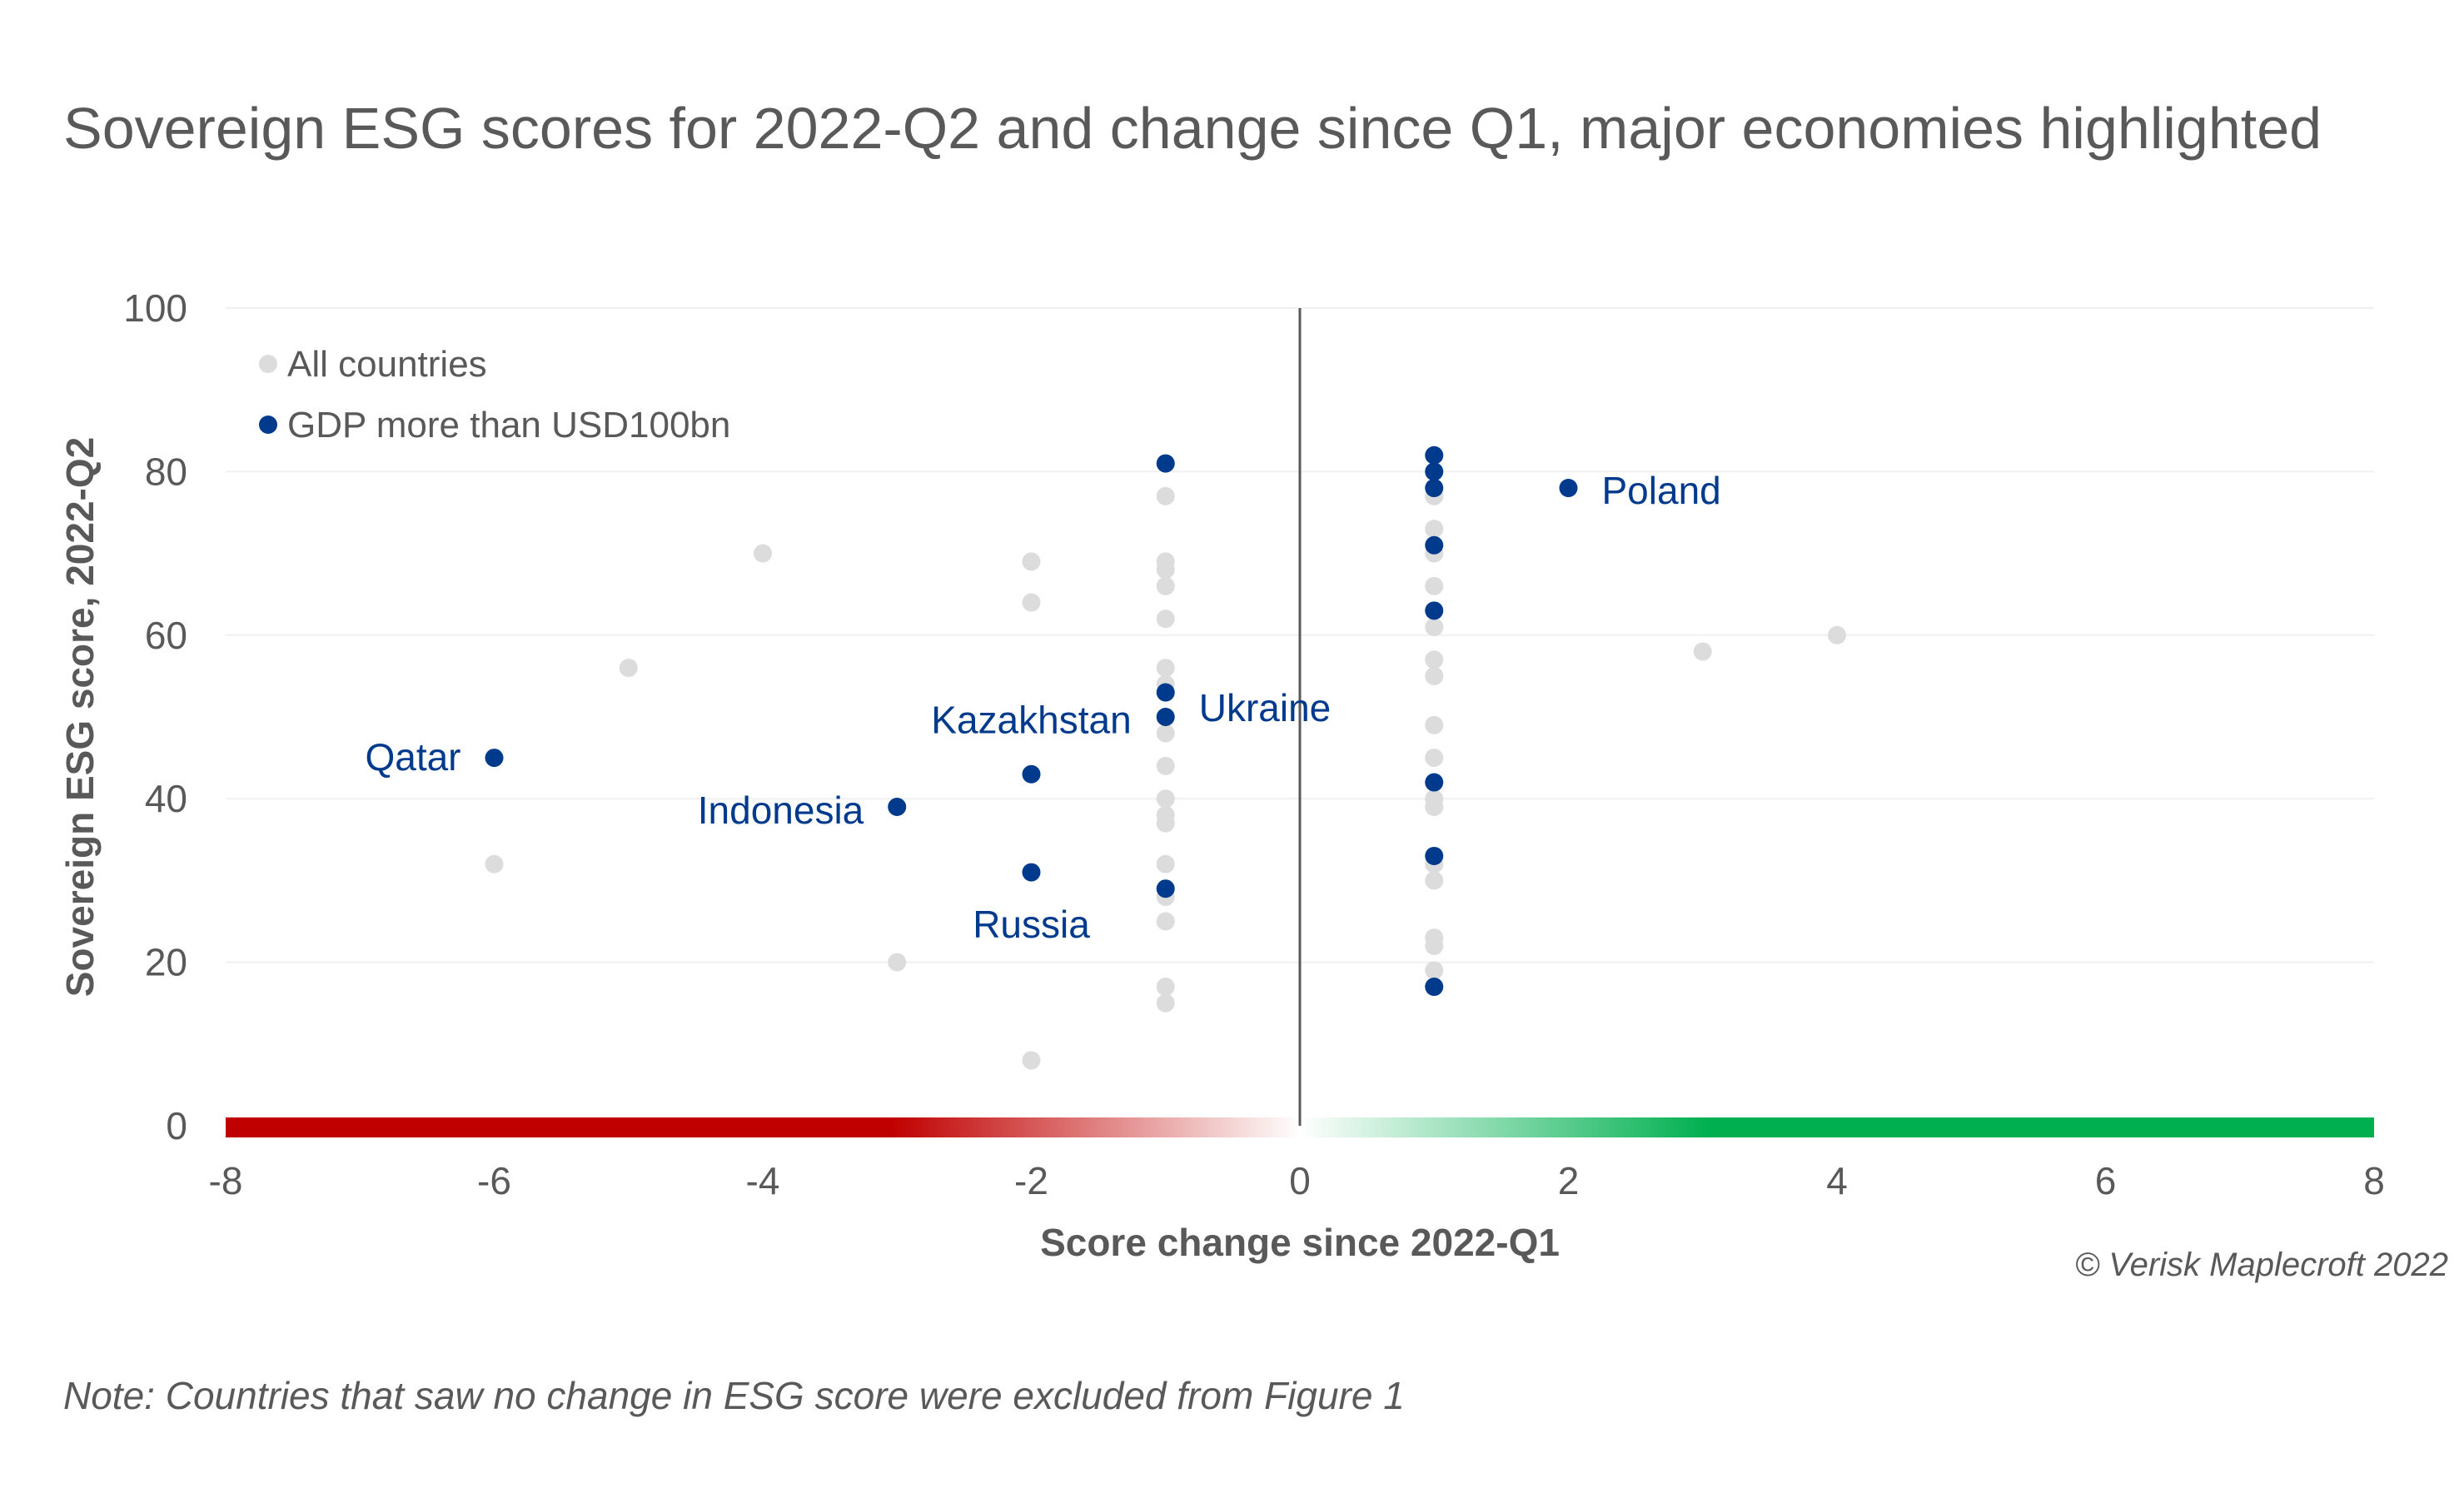  I want to click on legend-label: GDP more than USD100bn, so click(509, 425).